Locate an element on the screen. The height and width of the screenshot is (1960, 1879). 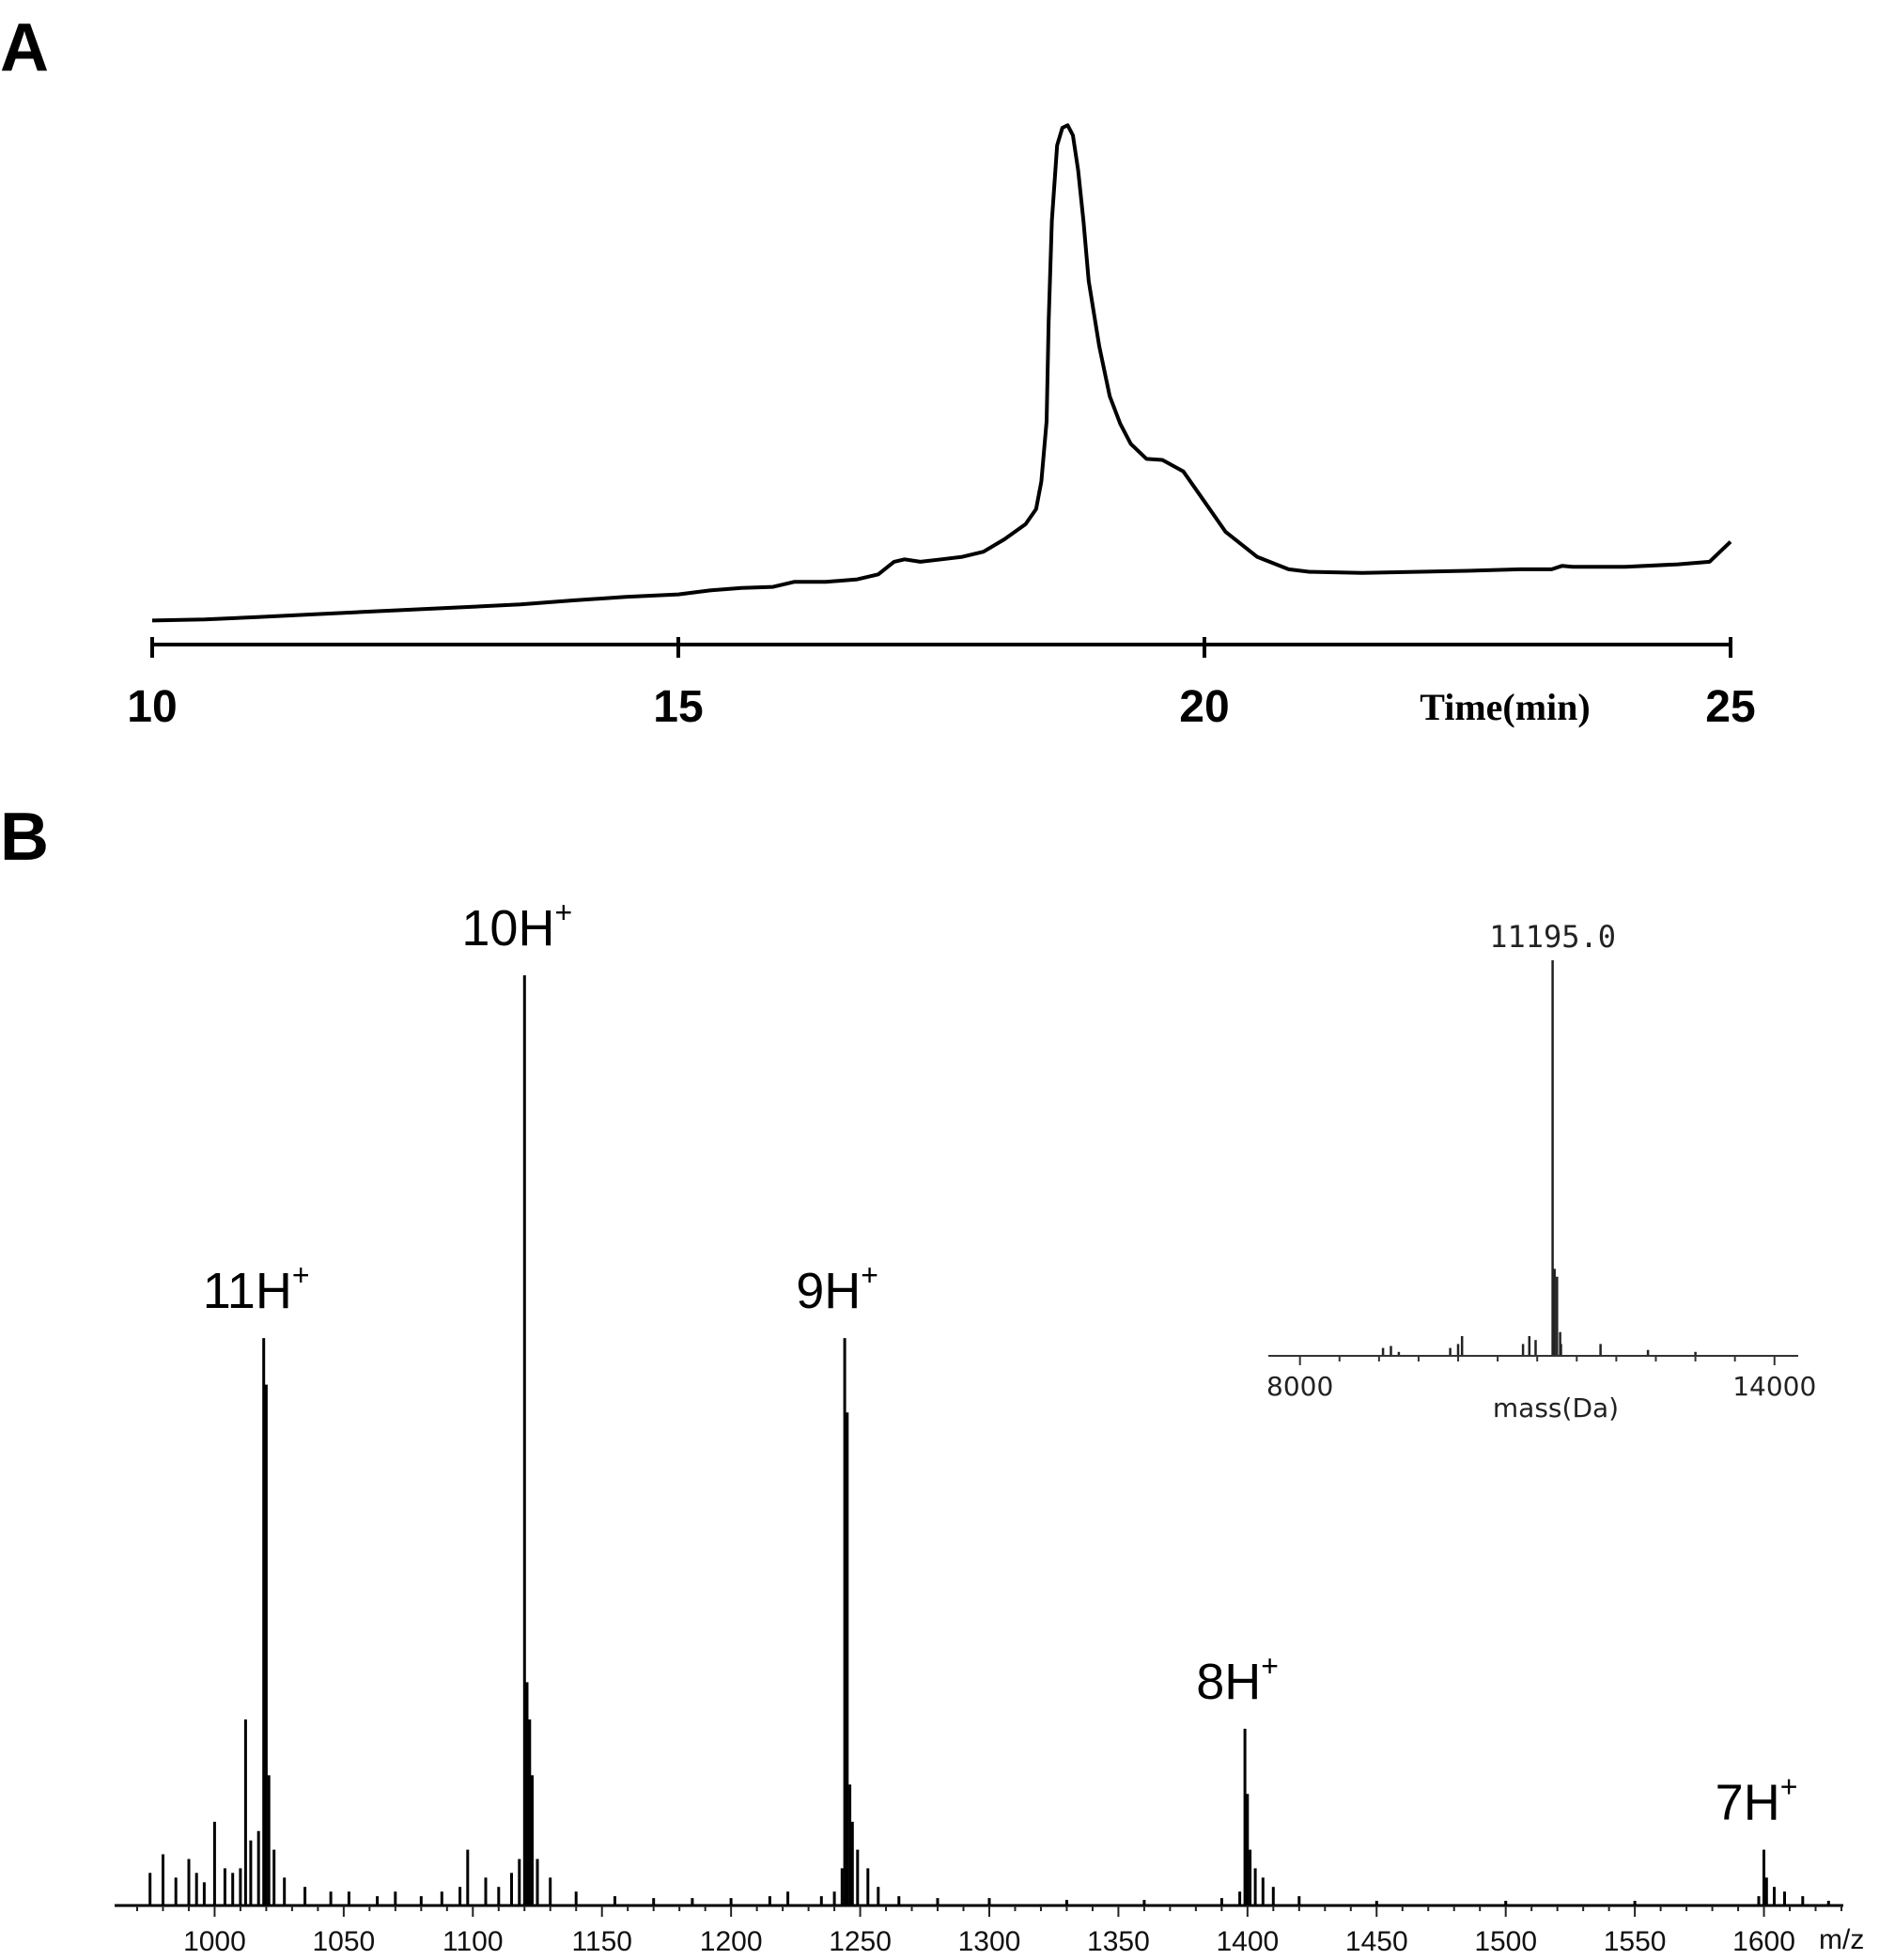
x-tick-label: 10 is located at coordinates (152, 707).